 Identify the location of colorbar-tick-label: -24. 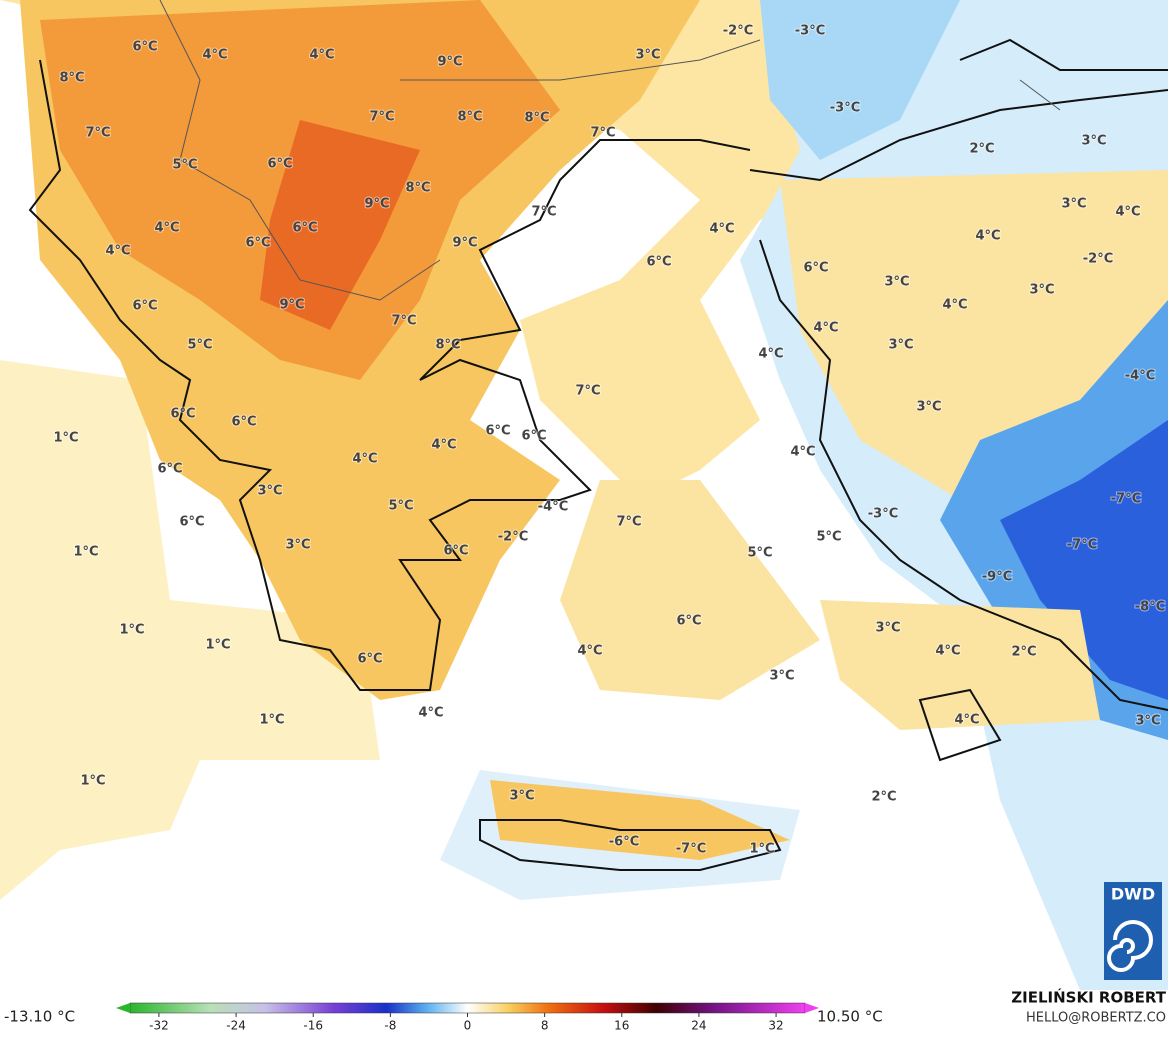
(236, 1026).